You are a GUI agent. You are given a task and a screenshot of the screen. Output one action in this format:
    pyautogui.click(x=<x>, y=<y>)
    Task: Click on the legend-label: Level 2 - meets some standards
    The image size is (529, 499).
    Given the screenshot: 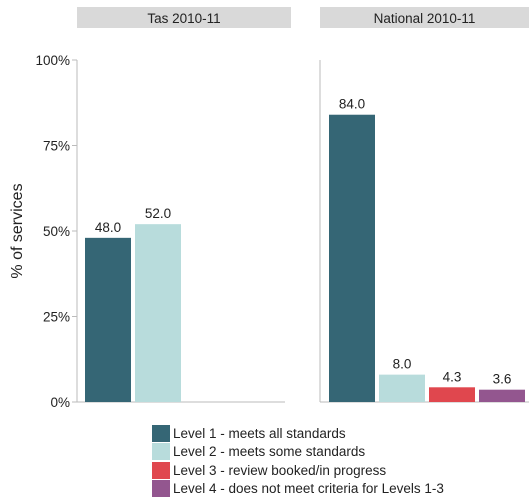 What is the action you would take?
    pyautogui.click(x=269, y=452)
    